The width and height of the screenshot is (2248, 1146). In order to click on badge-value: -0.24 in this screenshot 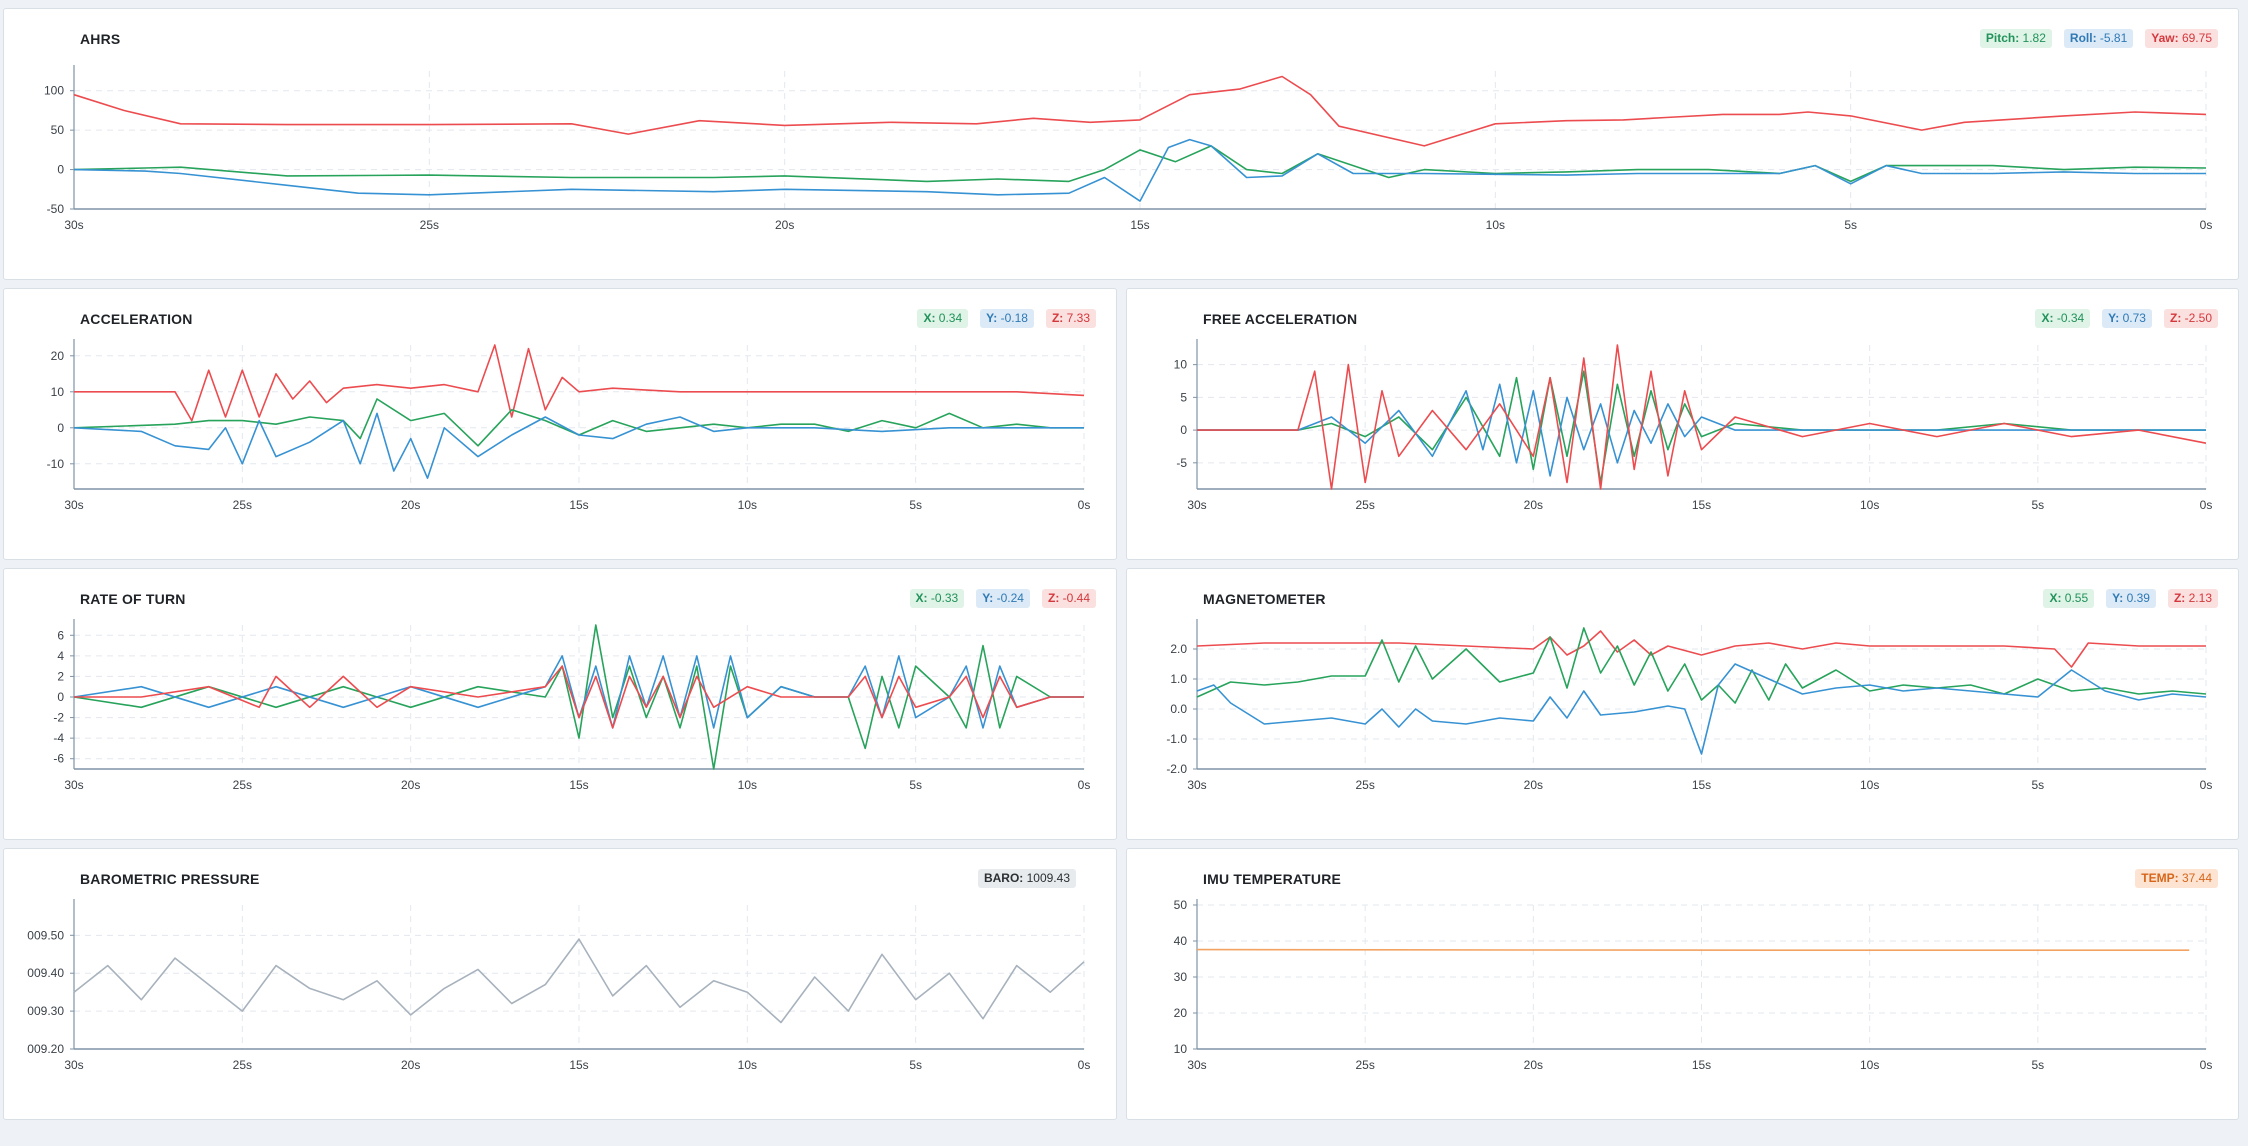, I will do `click(1008, 598)`.